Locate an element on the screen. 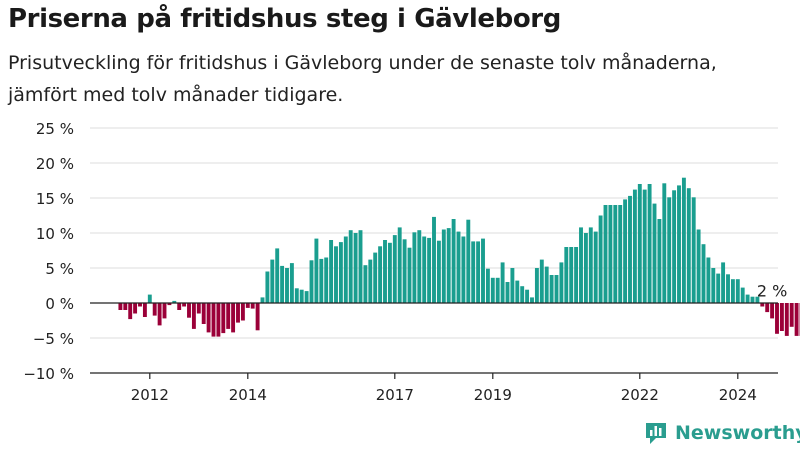 The height and width of the screenshot is (450, 800). brand-name: Newsworthy is located at coordinates (737, 433).